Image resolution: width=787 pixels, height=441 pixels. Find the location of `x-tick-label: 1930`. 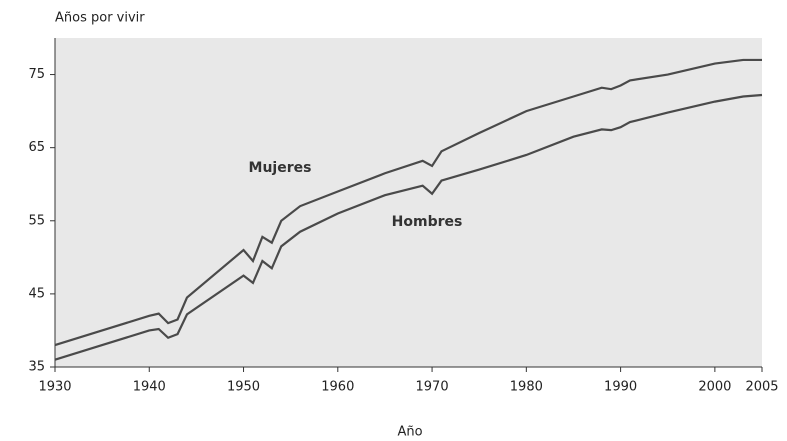

x-tick-label: 1930 is located at coordinates (54, 387).